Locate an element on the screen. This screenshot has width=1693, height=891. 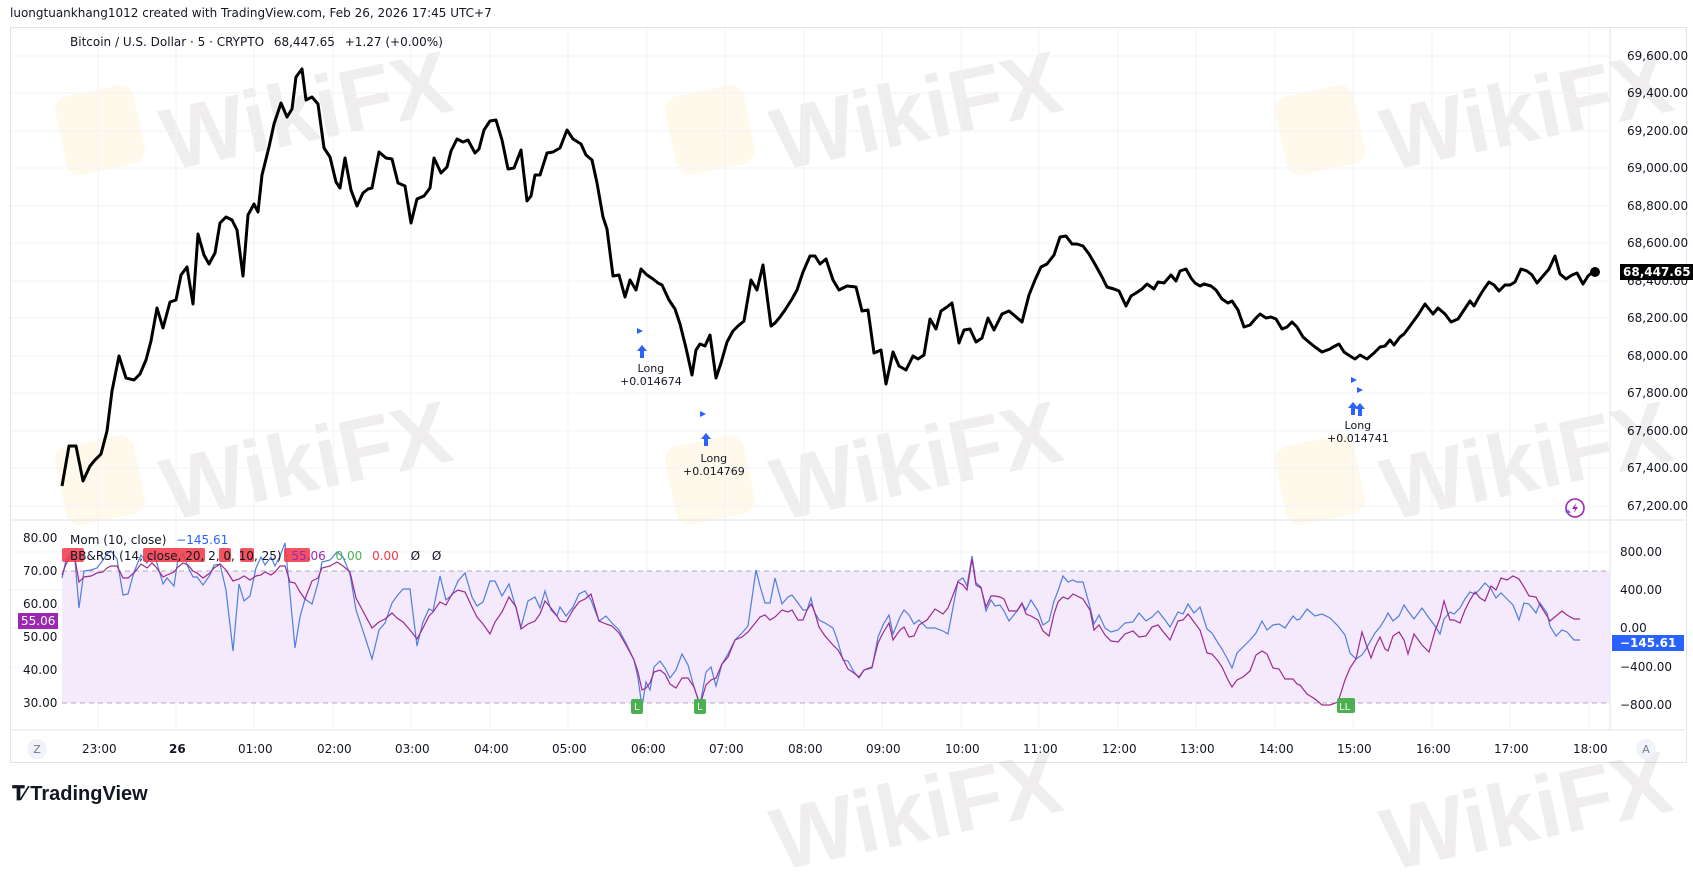
time-tick: 01:00 is located at coordinates (255, 749).